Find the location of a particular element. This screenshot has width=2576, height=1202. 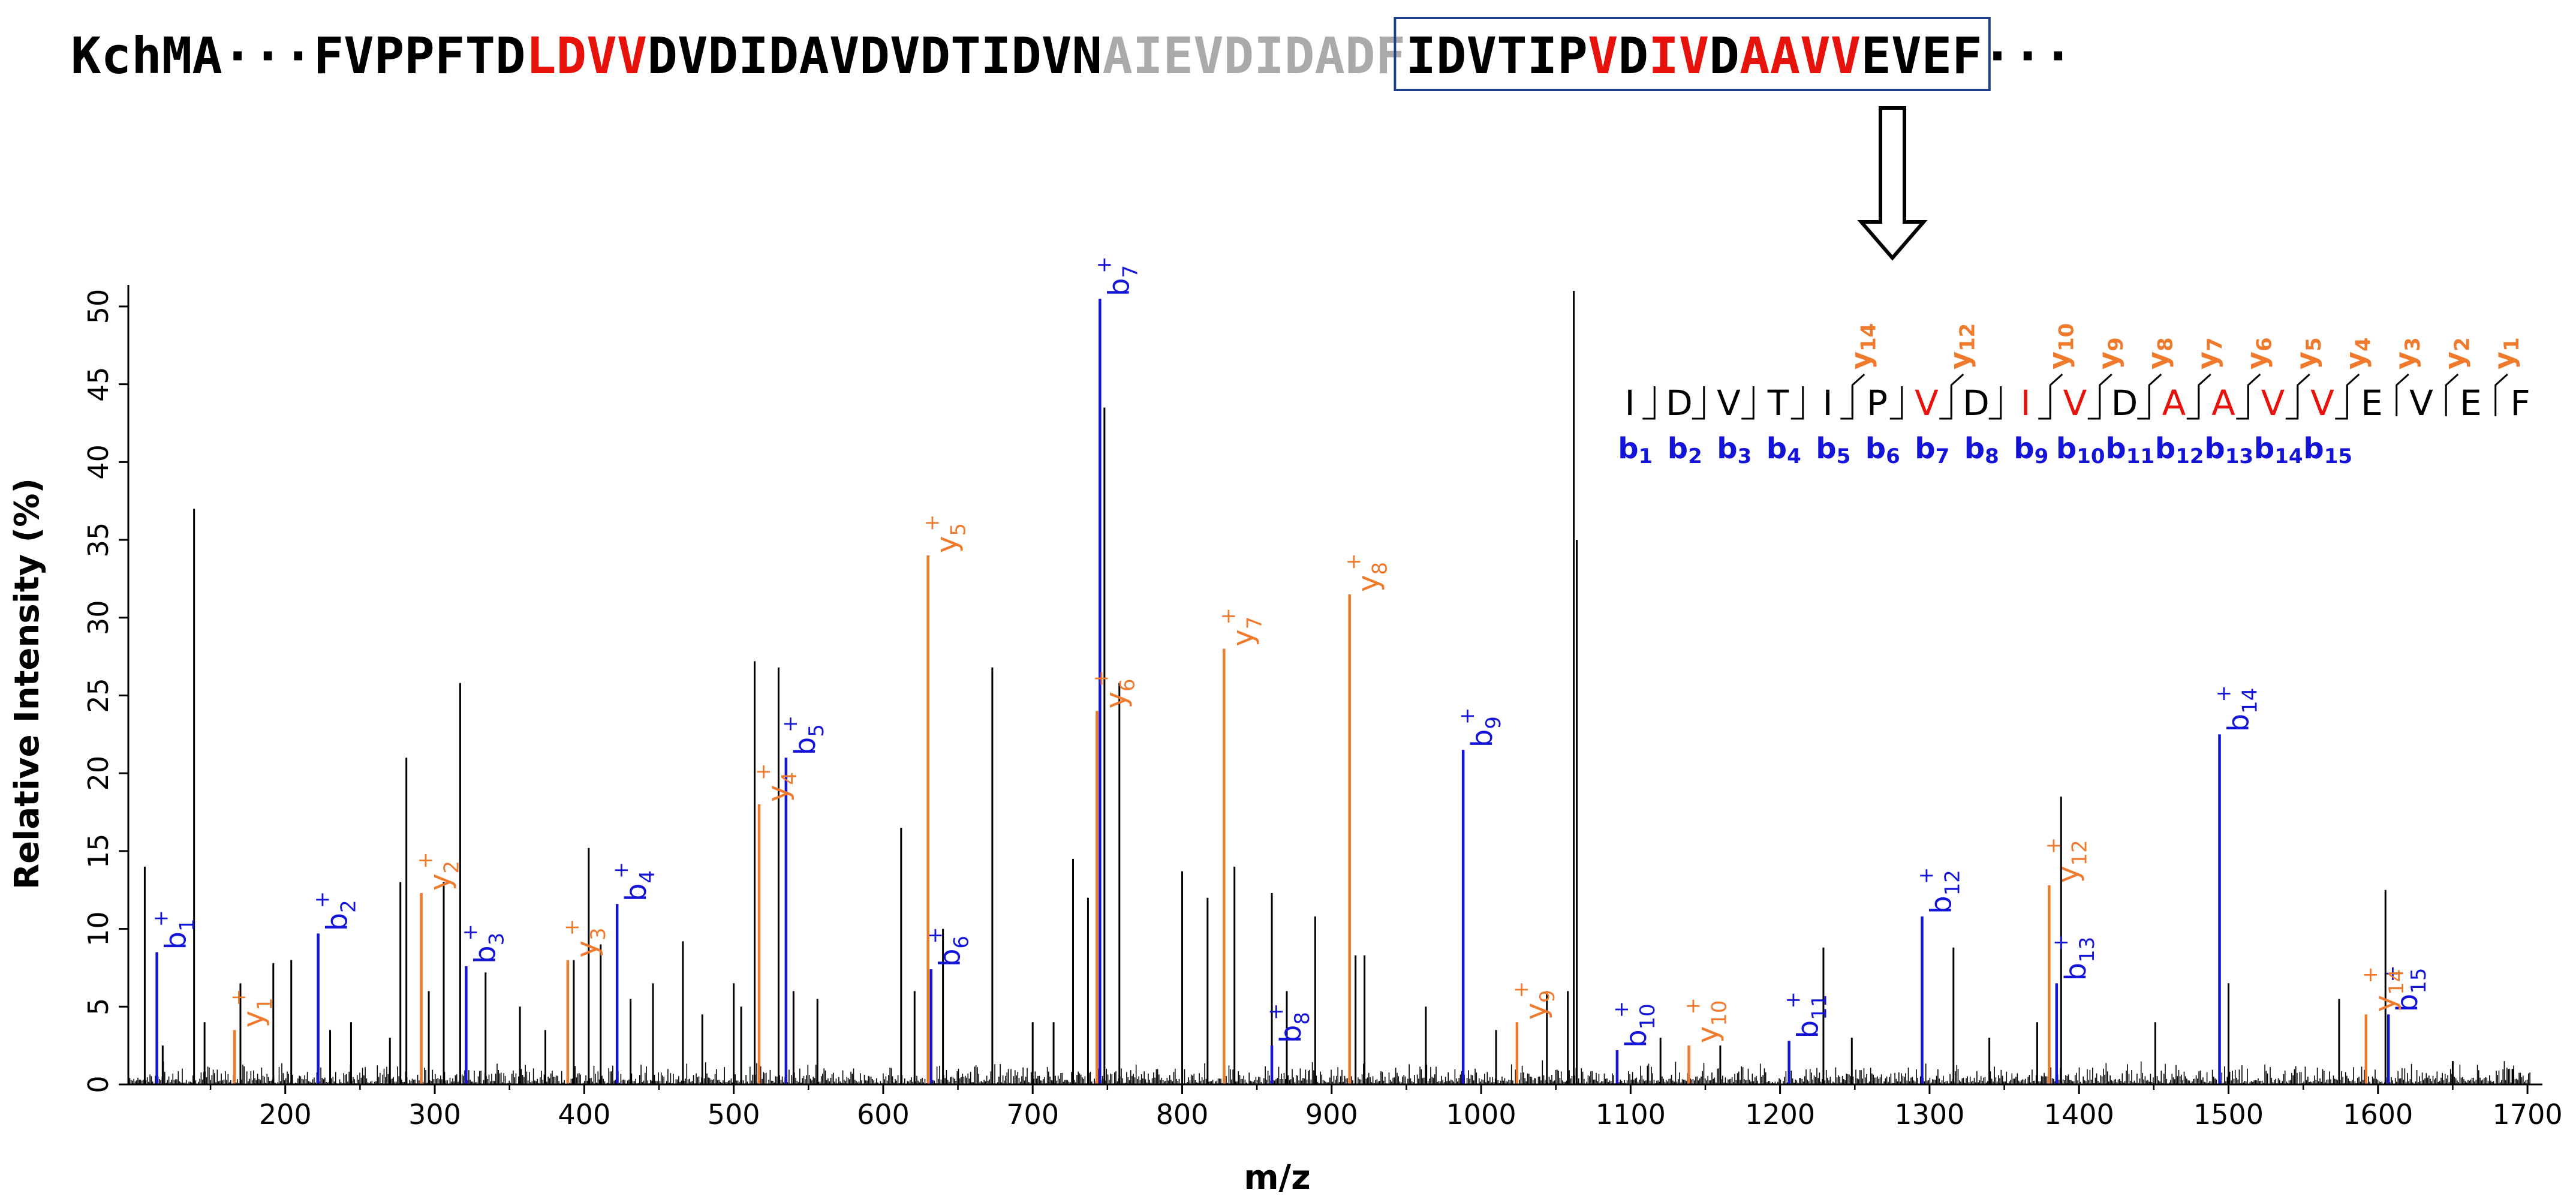

x-tick-label: 1400 is located at coordinates (2079, 1114).